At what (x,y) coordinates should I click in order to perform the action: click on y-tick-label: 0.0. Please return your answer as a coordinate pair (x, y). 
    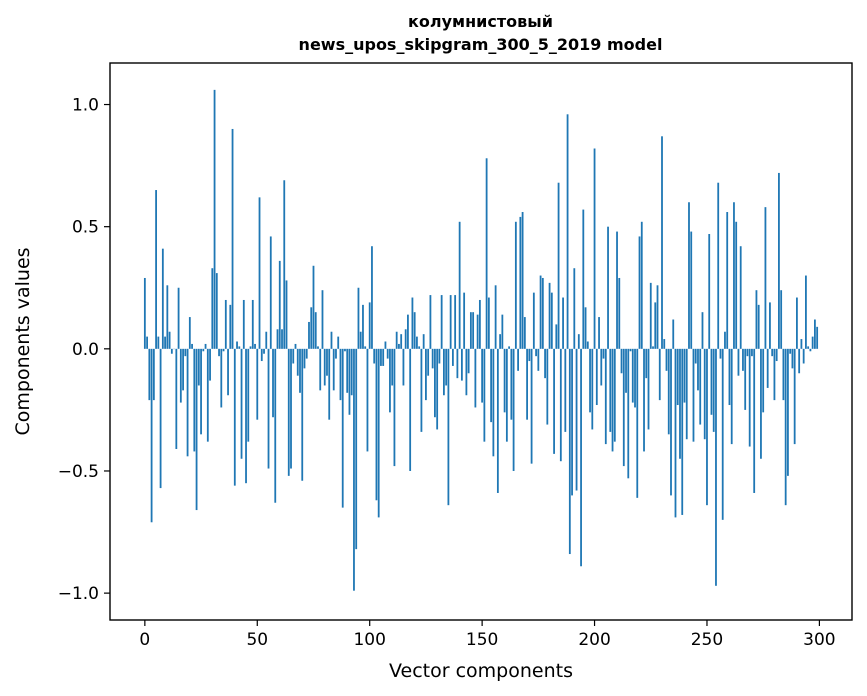
    Looking at the image, I should click on (85, 350).